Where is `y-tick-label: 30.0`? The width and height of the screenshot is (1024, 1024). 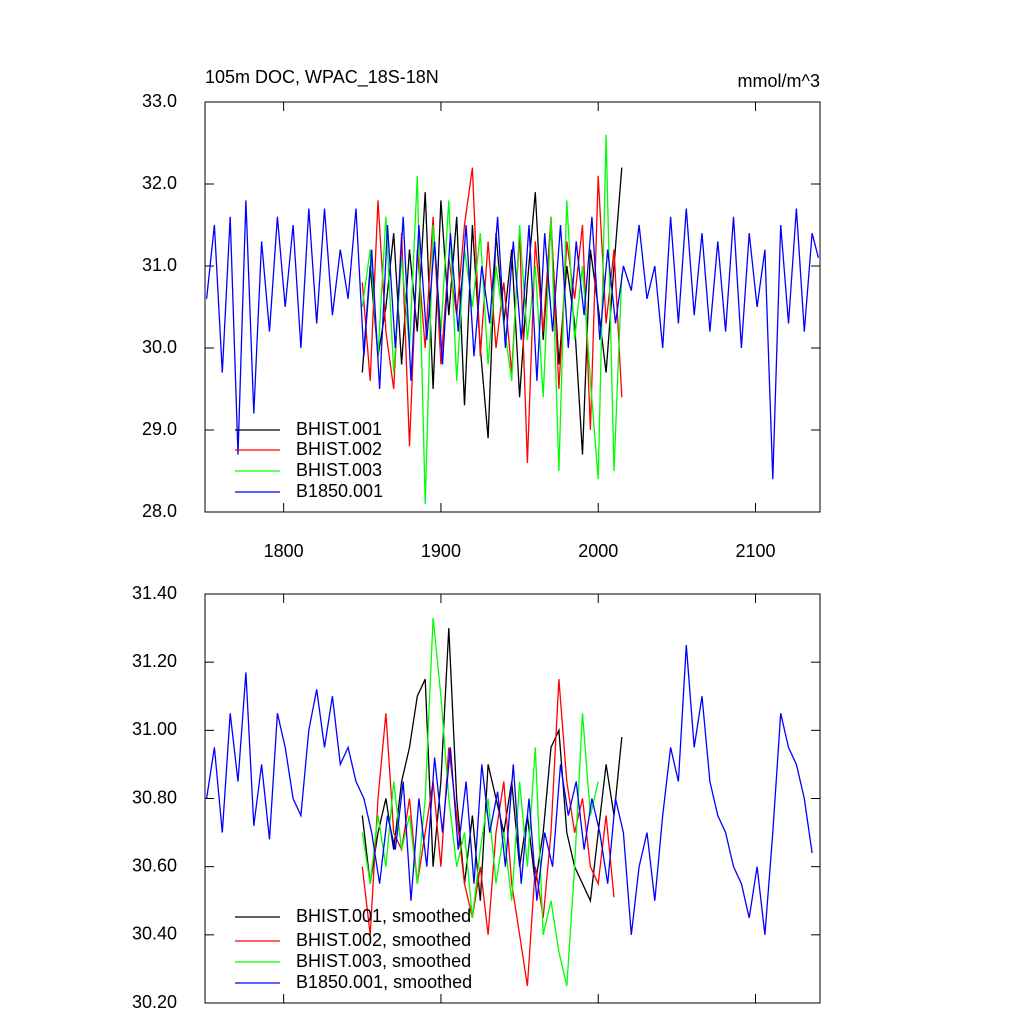
y-tick-label: 30.0 is located at coordinates (159, 347).